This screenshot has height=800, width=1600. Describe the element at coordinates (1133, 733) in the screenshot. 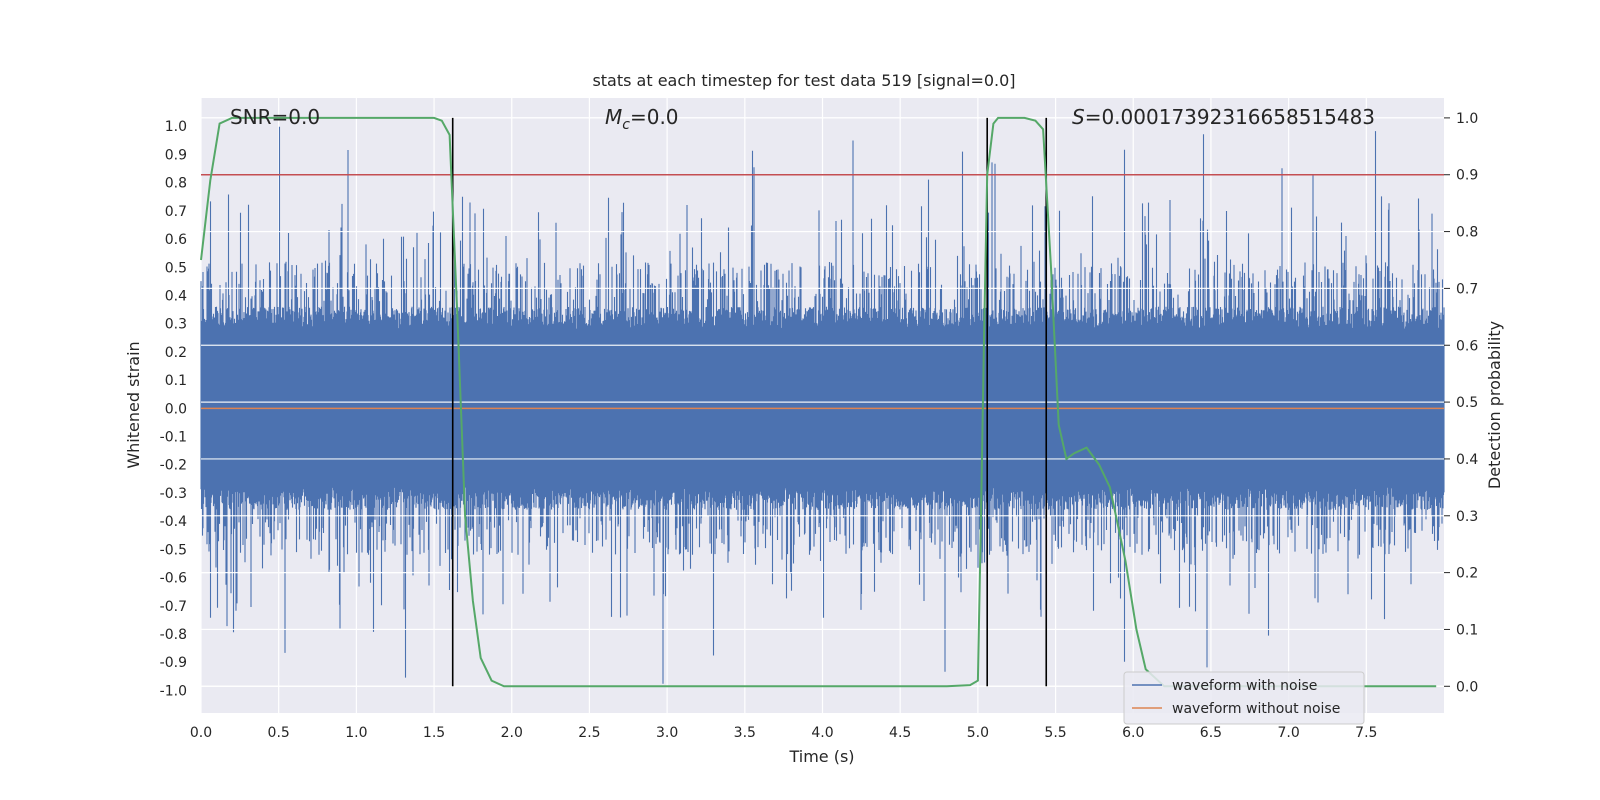

I see `x-tick-label: 6.0` at that location.